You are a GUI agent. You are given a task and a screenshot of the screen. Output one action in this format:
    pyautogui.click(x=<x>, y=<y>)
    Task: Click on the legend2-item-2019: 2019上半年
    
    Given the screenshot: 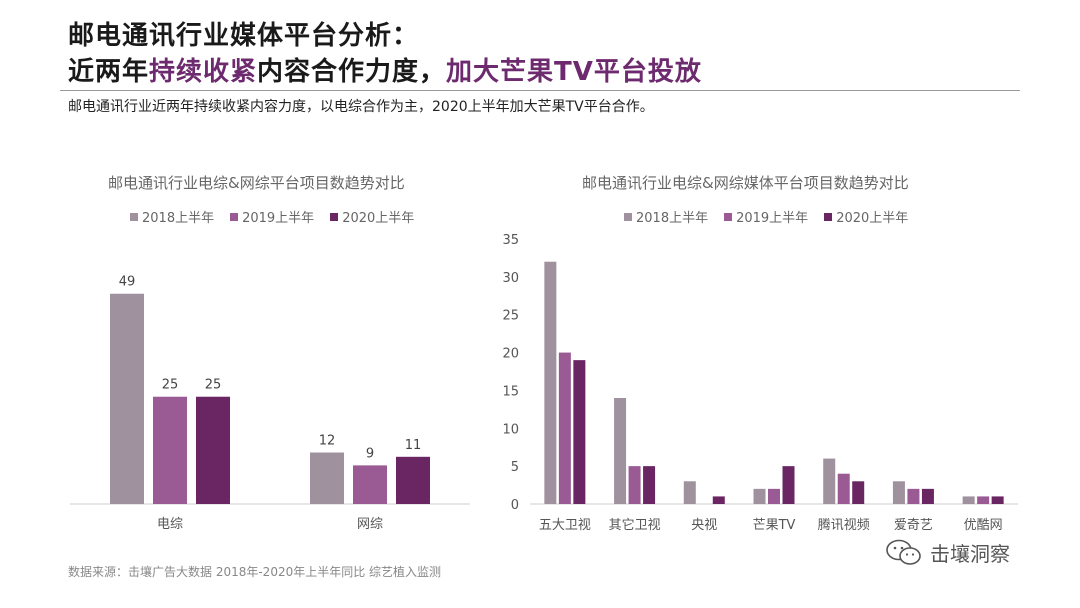 What is the action you would take?
    pyautogui.click(x=766, y=216)
    